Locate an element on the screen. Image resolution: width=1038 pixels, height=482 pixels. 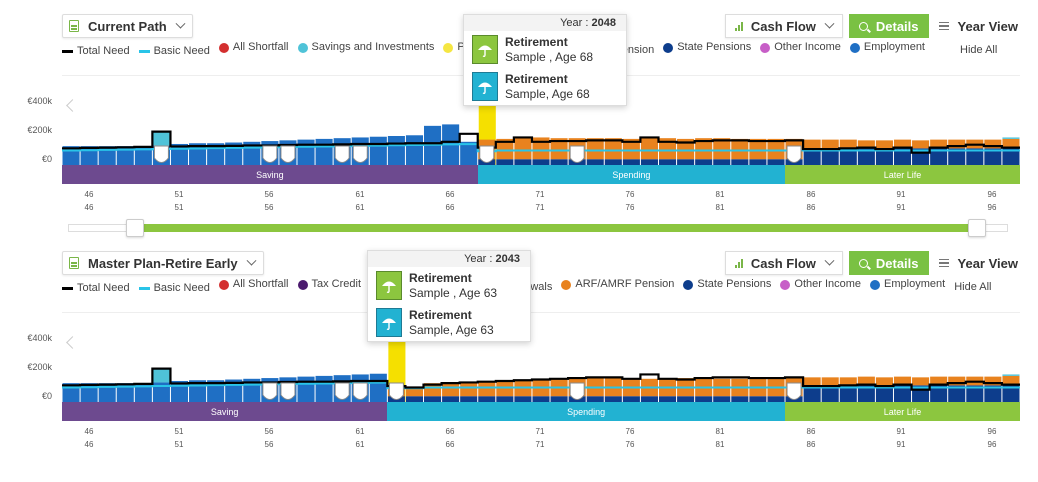
phase-segment: Spending is located at coordinates (631, 174).